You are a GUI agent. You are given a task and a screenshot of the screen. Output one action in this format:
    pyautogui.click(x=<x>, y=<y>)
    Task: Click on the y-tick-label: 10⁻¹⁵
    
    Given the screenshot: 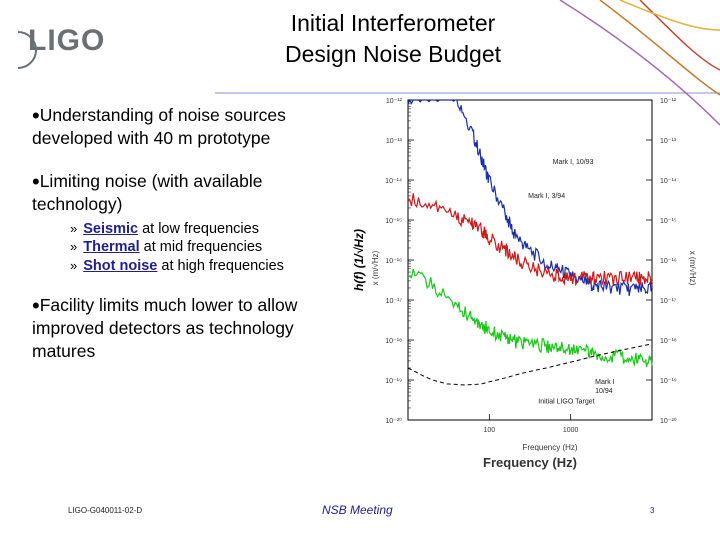 What is the action you would take?
    pyautogui.click(x=393, y=221)
    